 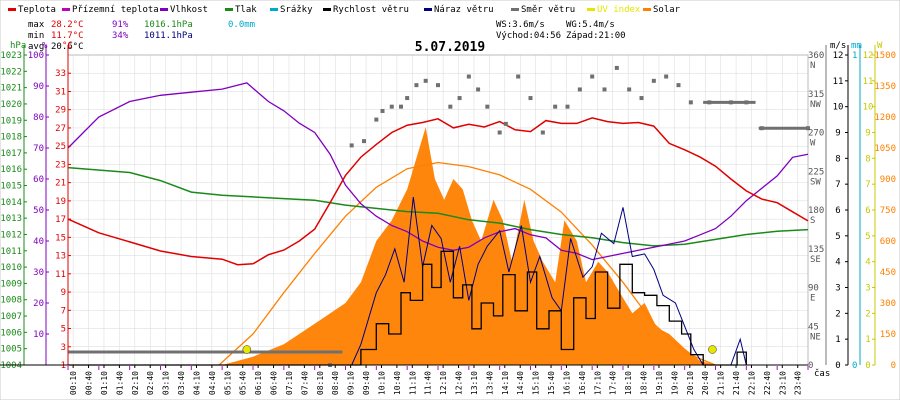 I want to click on x-axis-label: čas, so click(x=822, y=373).